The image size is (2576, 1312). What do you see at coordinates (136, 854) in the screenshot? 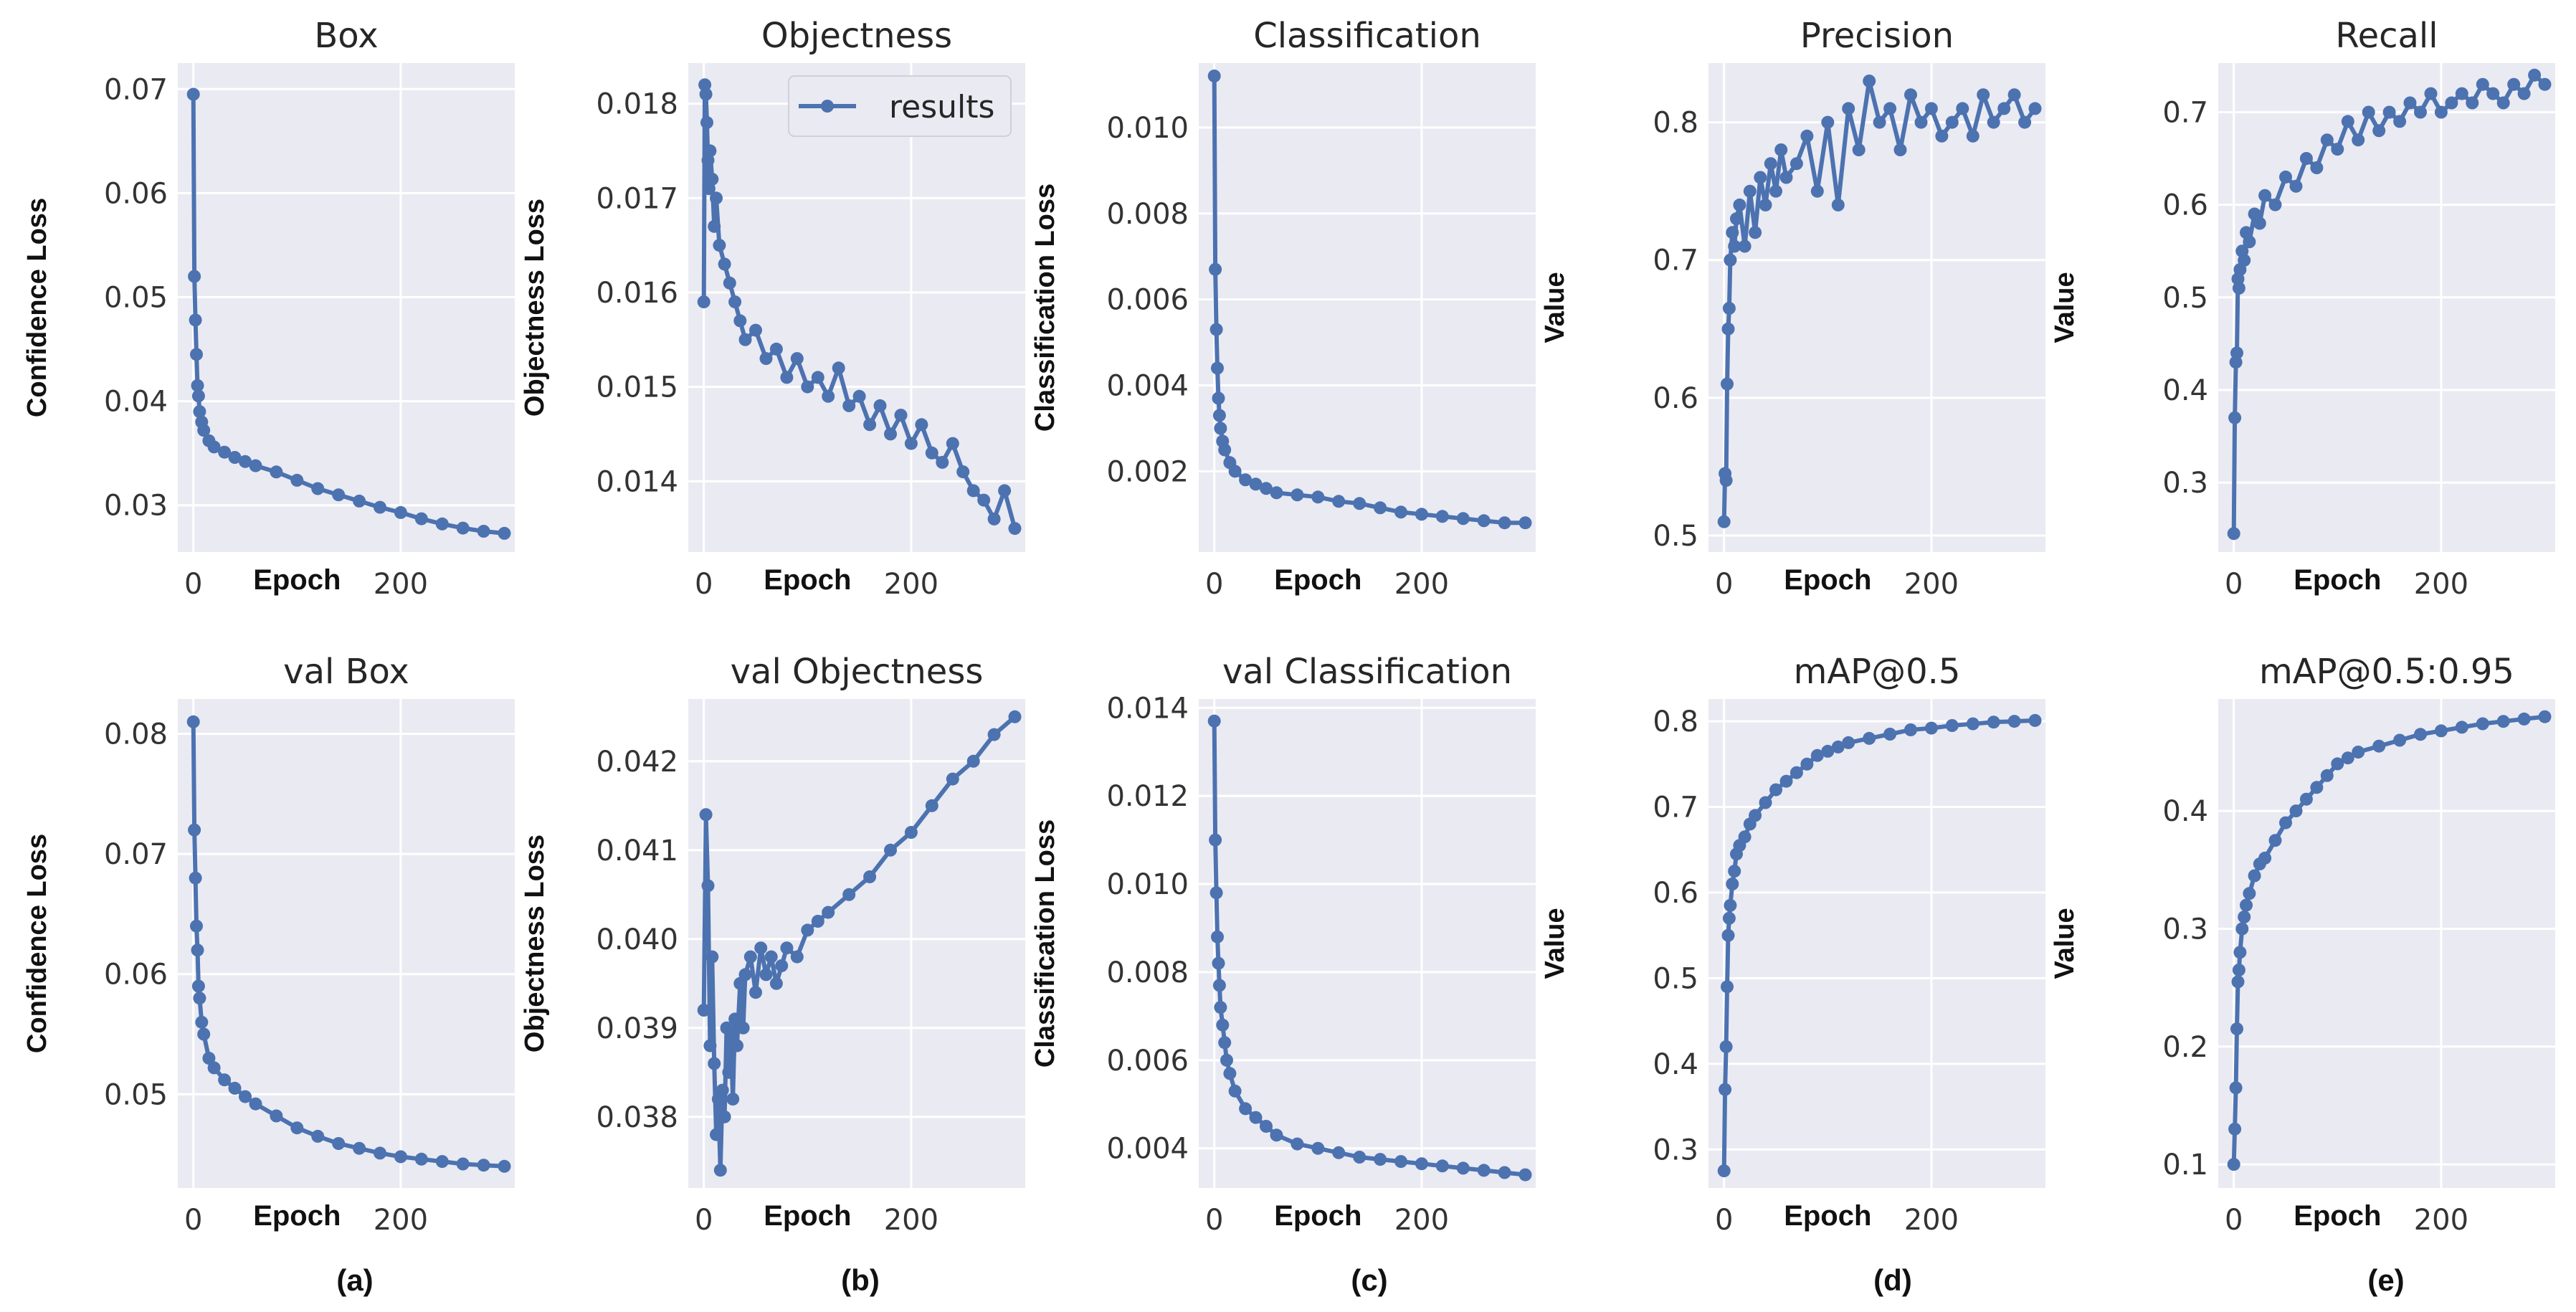
I see `y-tick-label: 0.07` at bounding box center [136, 854].